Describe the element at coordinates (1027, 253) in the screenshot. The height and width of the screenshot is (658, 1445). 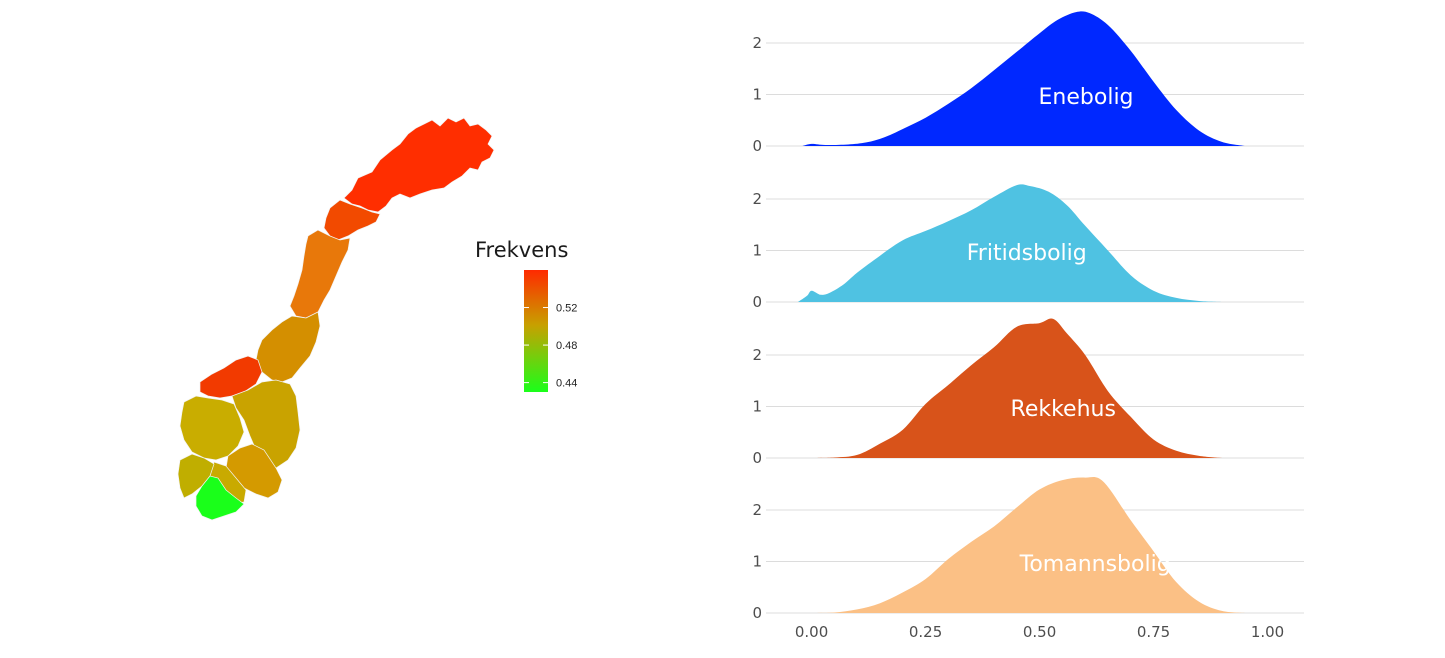
I see `series-label: Fritidsbolig` at that location.